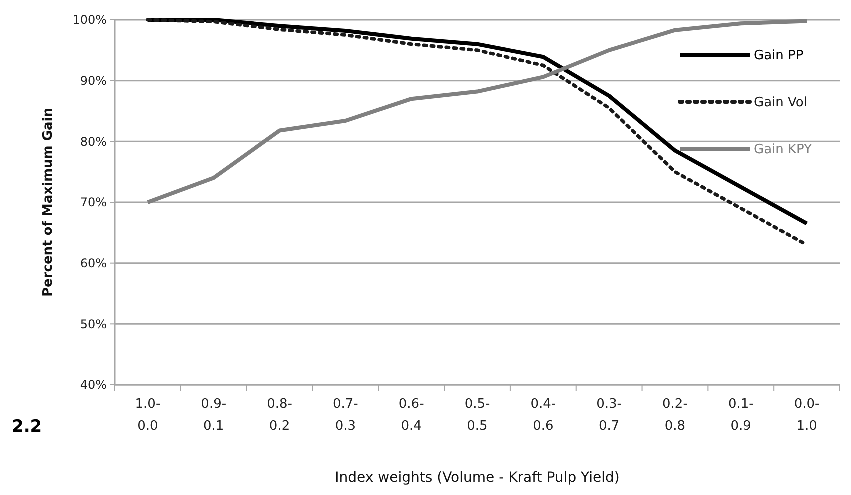 The height and width of the screenshot is (495, 851). What do you see at coordinates (93, 203) in the screenshot?
I see `y-tick-label: 70%` at bounding box center [93, 203].